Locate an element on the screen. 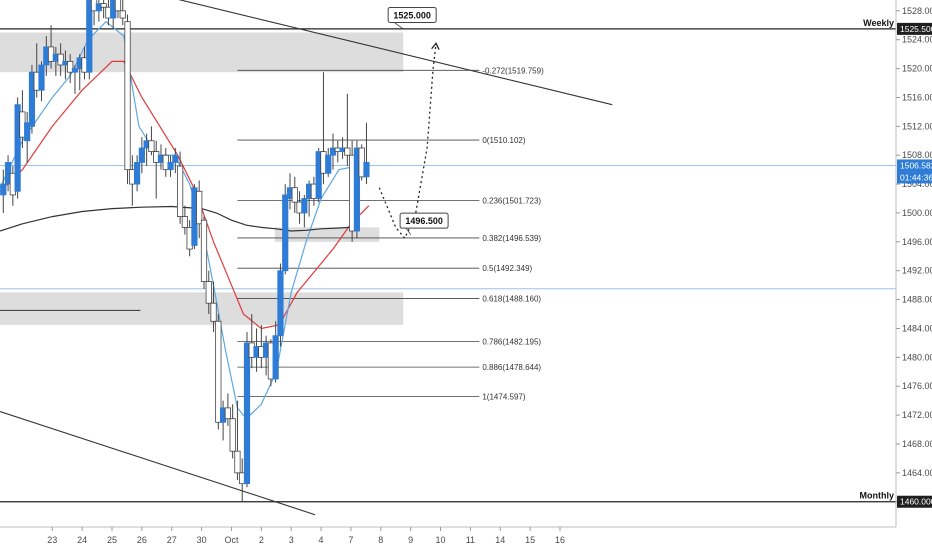  projection-arrow is located at coordinates (435, 46).